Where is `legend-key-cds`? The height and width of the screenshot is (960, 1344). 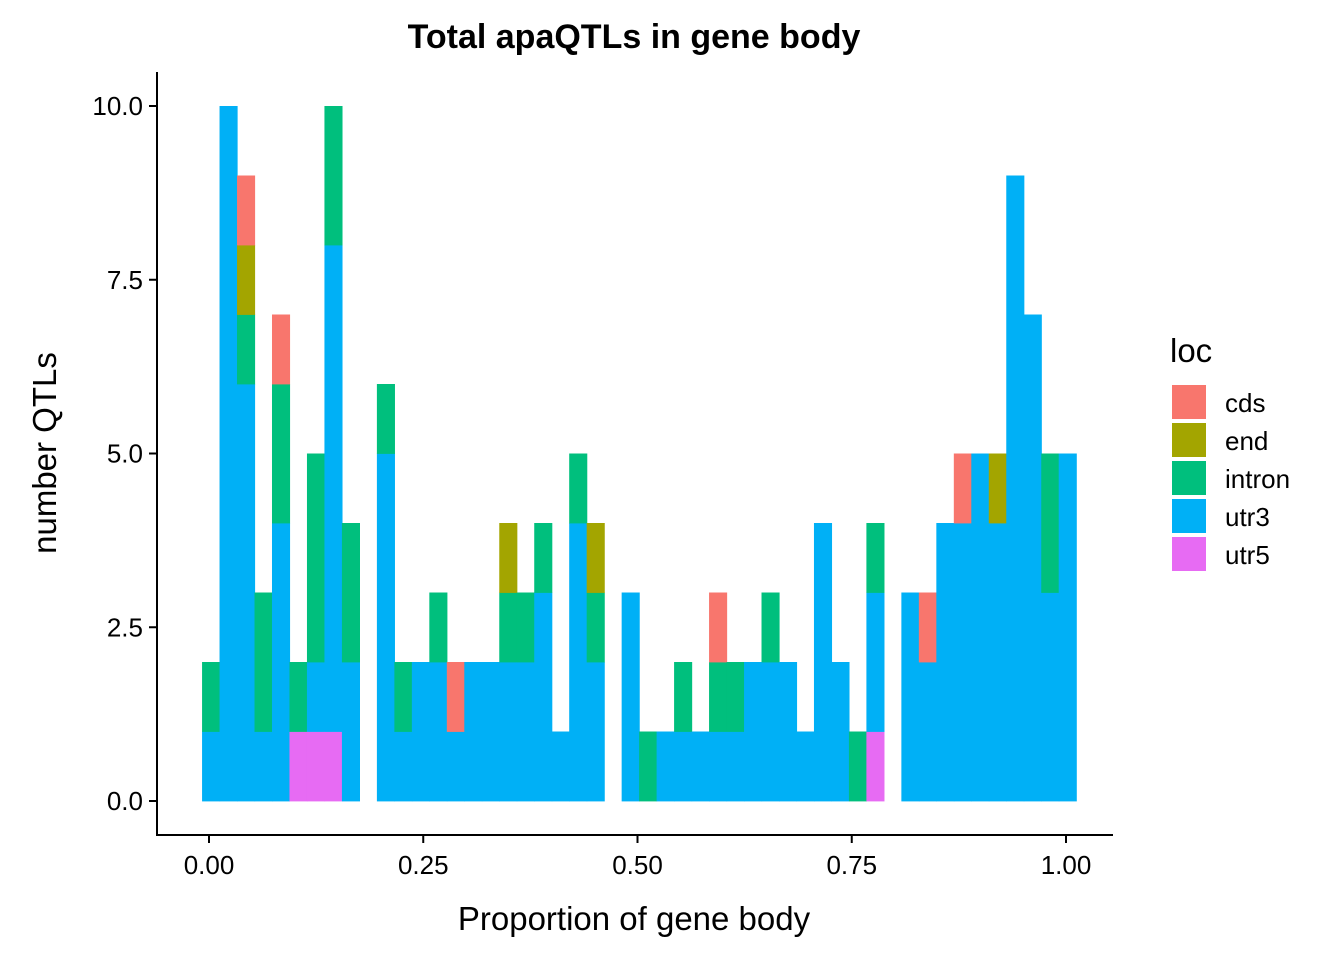 legend-key-cds is located at coordinates (1189, 402).